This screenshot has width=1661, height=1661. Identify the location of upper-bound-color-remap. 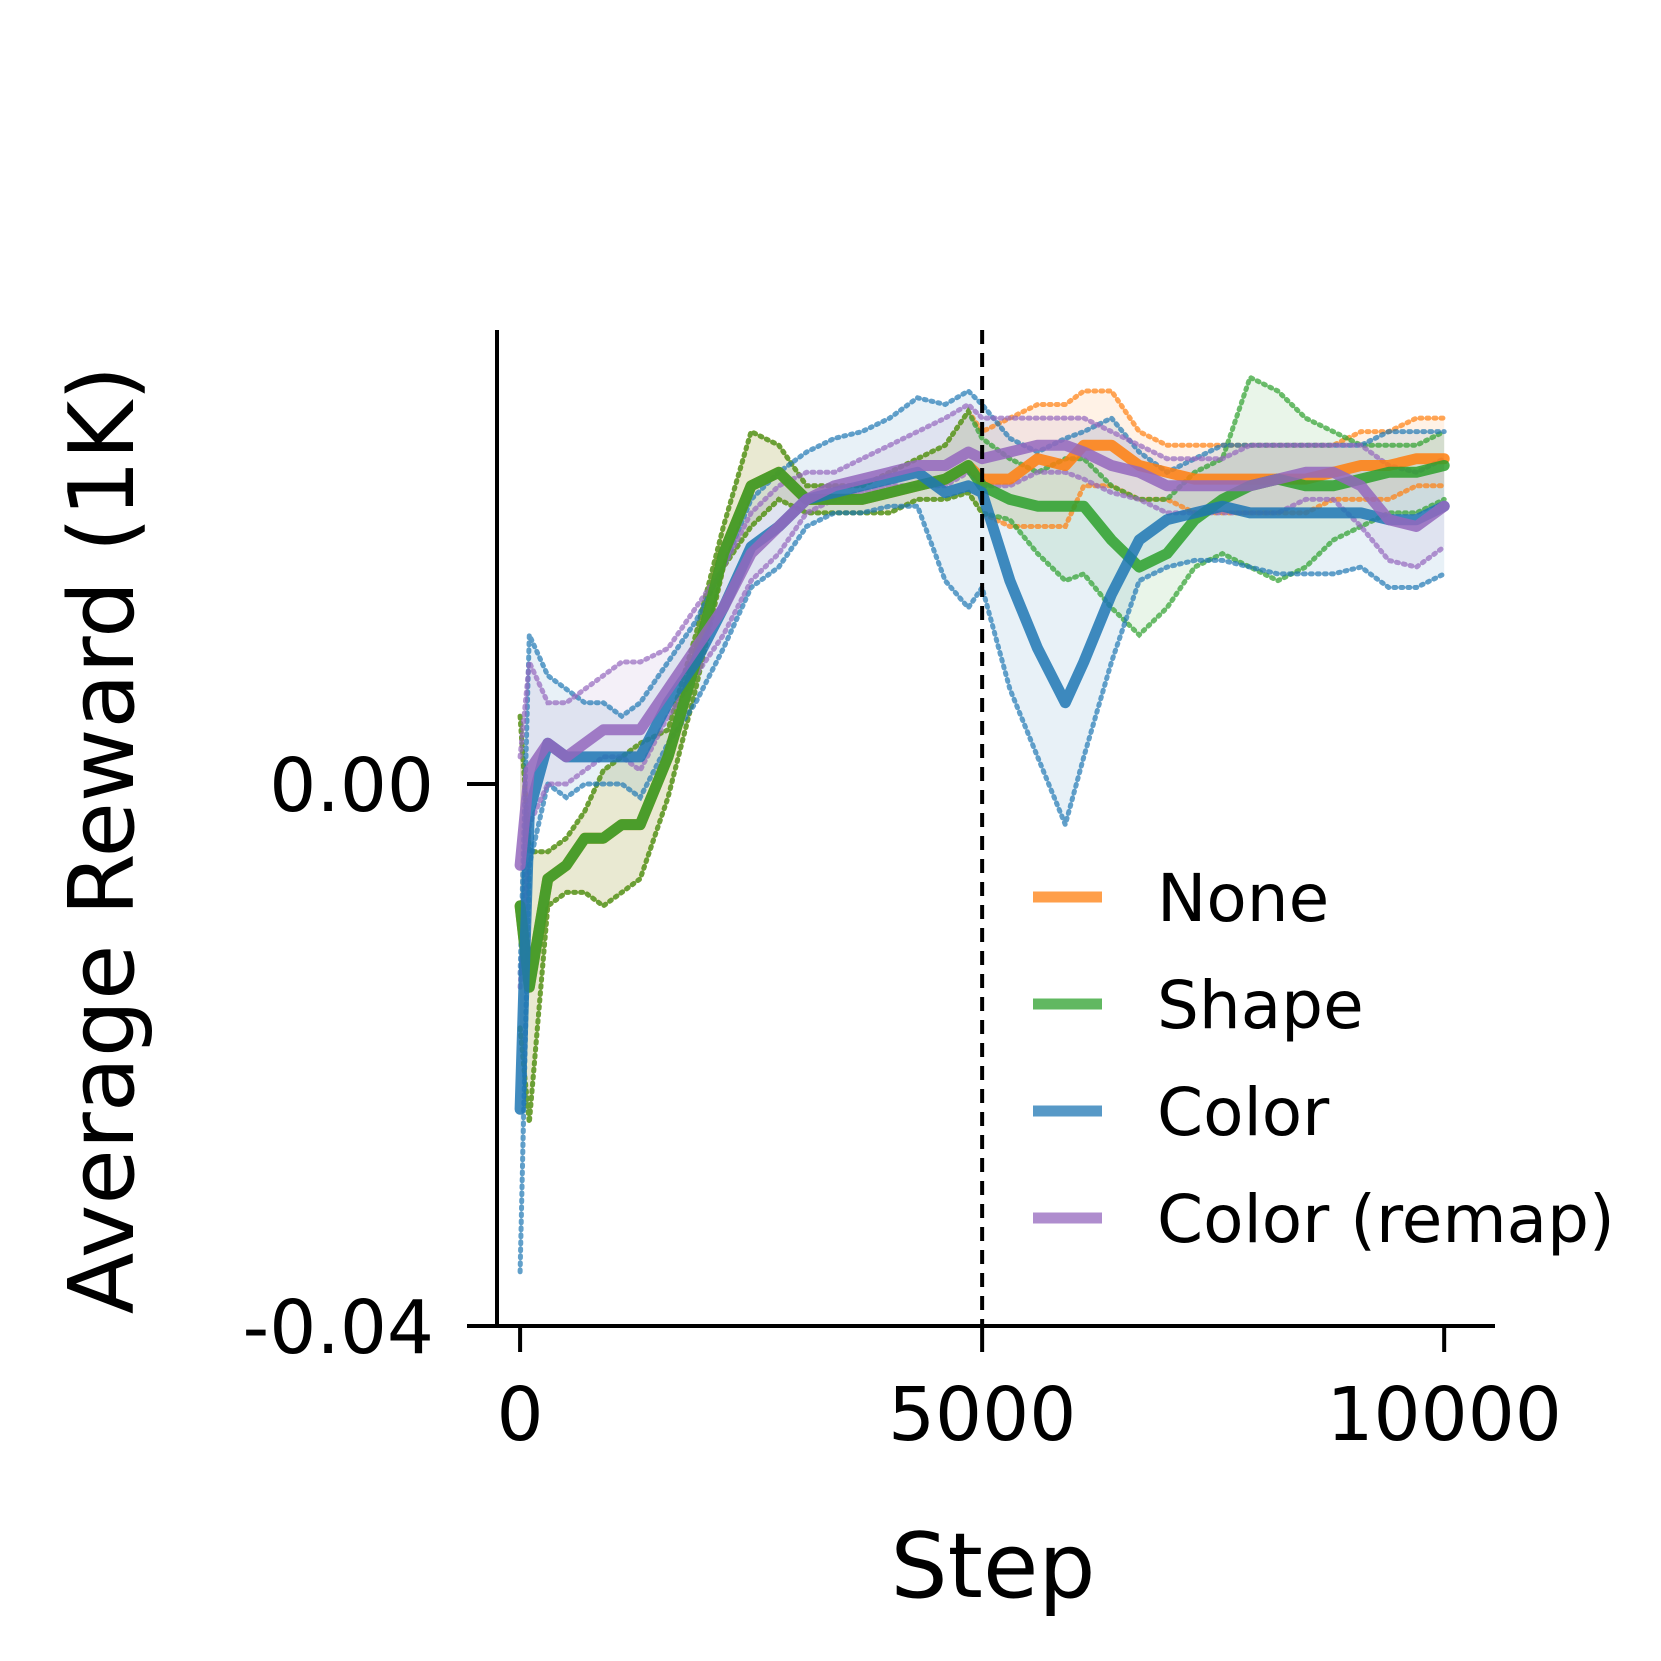
(982, 580).